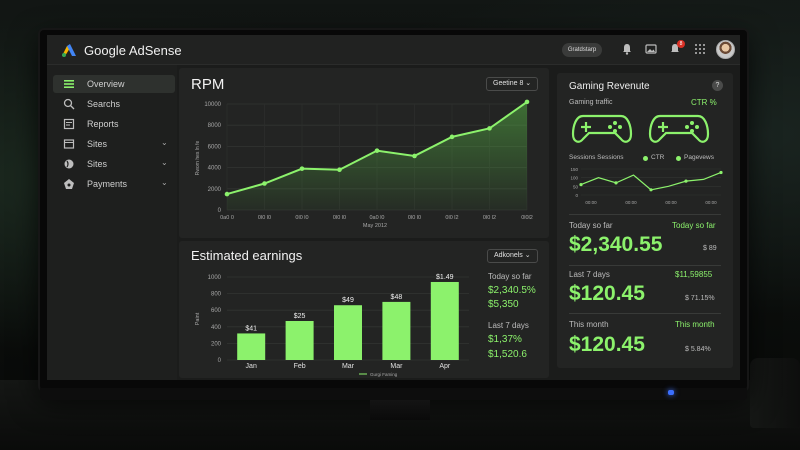  I want to click on sidebar-item-searchs: Searchs, so click(114, 104).